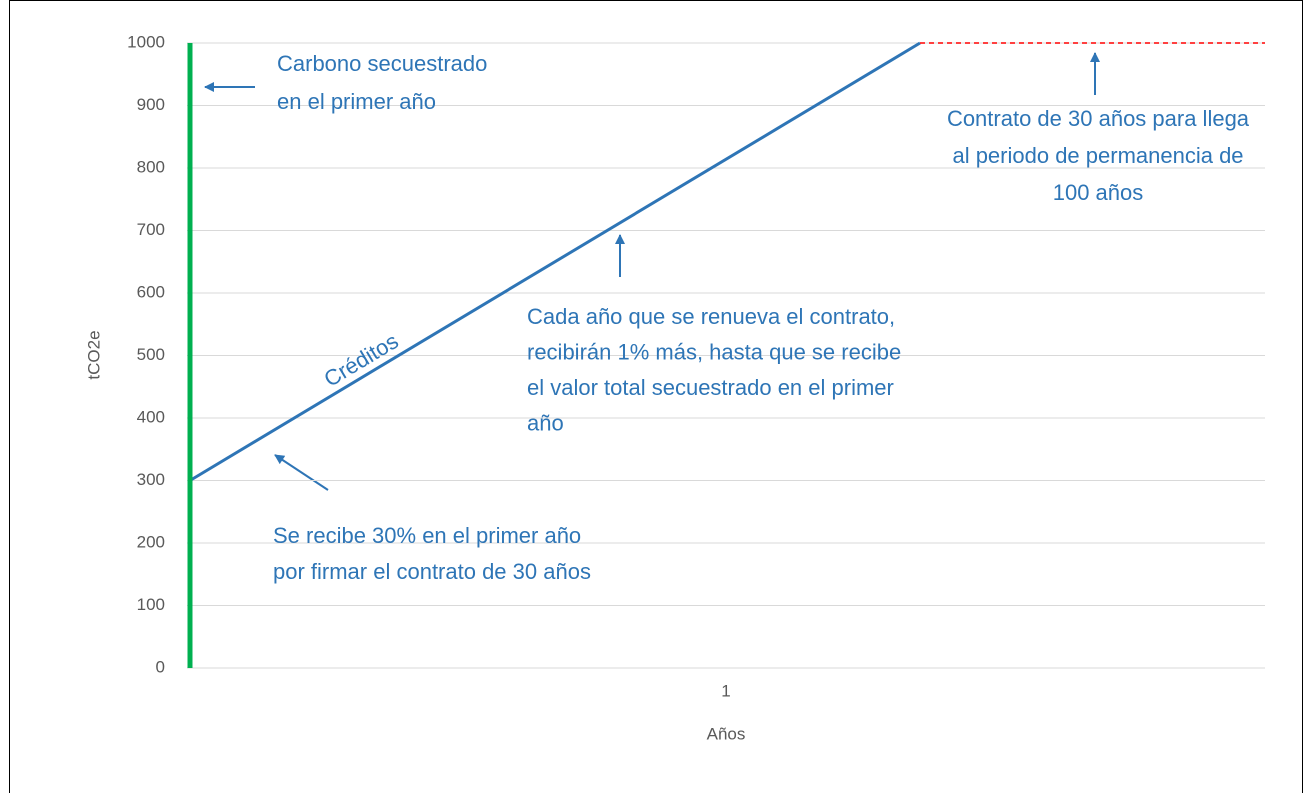  What do you see at coordinates (151, 604) in the screenshot?
I see `y-tick-label: 100` at bounding box center [151, 604].